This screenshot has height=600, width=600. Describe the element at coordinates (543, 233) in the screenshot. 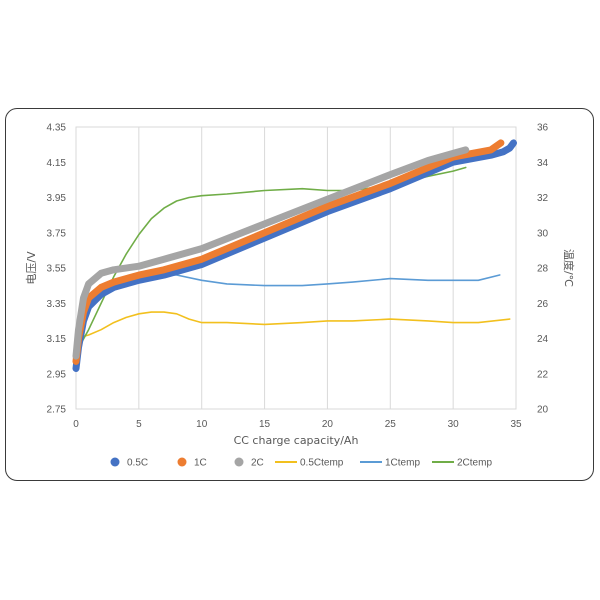

I see `right-axis-tick-label: 30` at that location.